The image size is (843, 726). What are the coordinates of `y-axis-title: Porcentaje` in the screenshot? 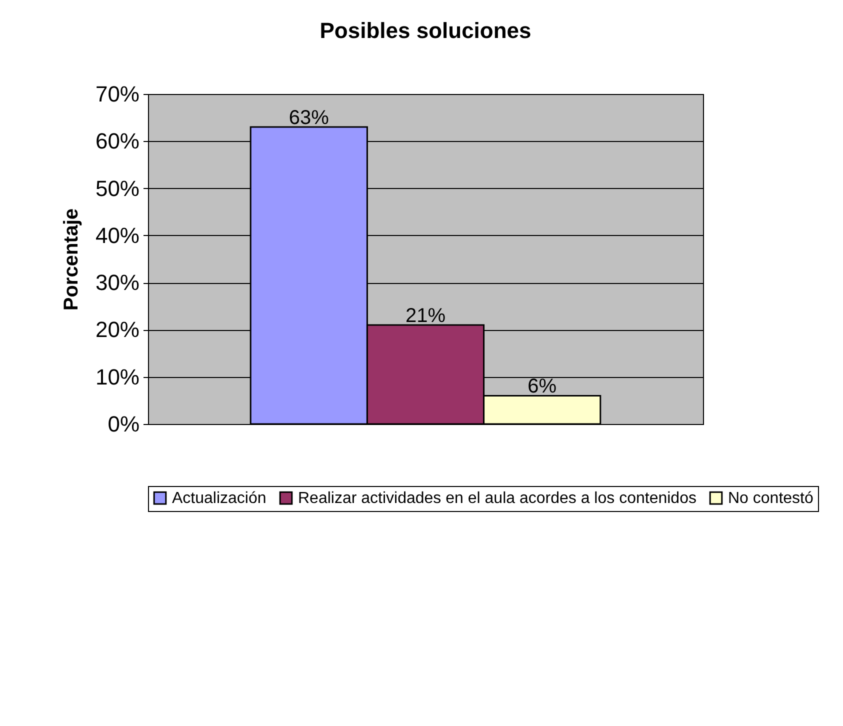 It's located at (71, 259).